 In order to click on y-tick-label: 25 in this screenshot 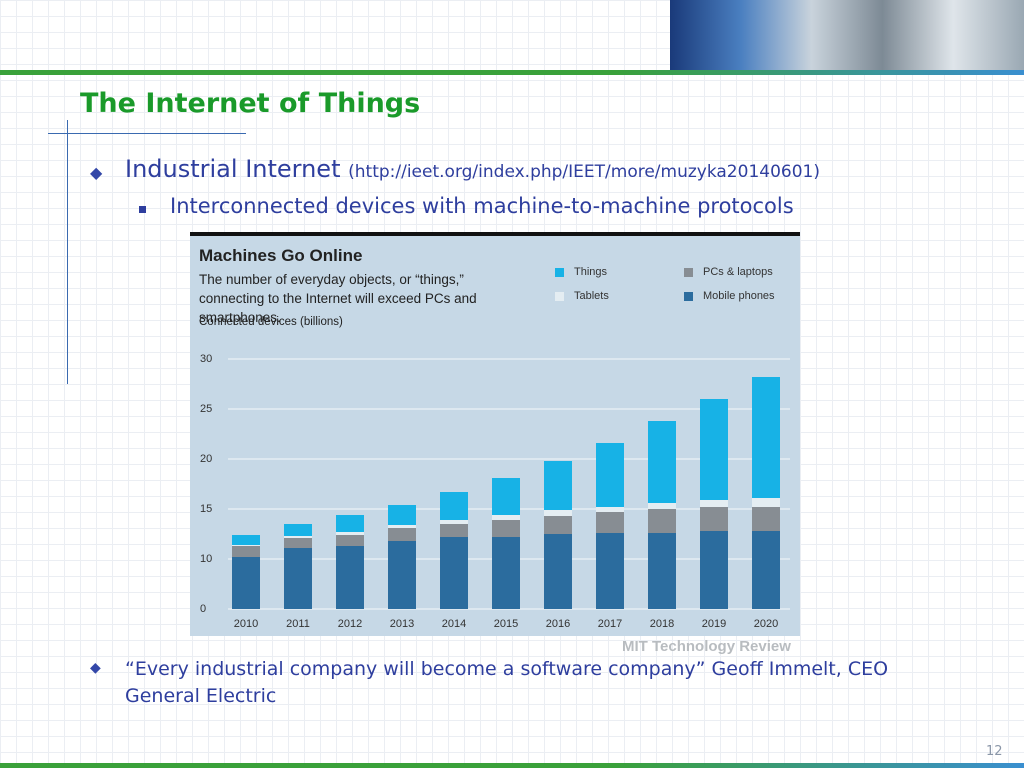, I will do `click(206, 409)`.